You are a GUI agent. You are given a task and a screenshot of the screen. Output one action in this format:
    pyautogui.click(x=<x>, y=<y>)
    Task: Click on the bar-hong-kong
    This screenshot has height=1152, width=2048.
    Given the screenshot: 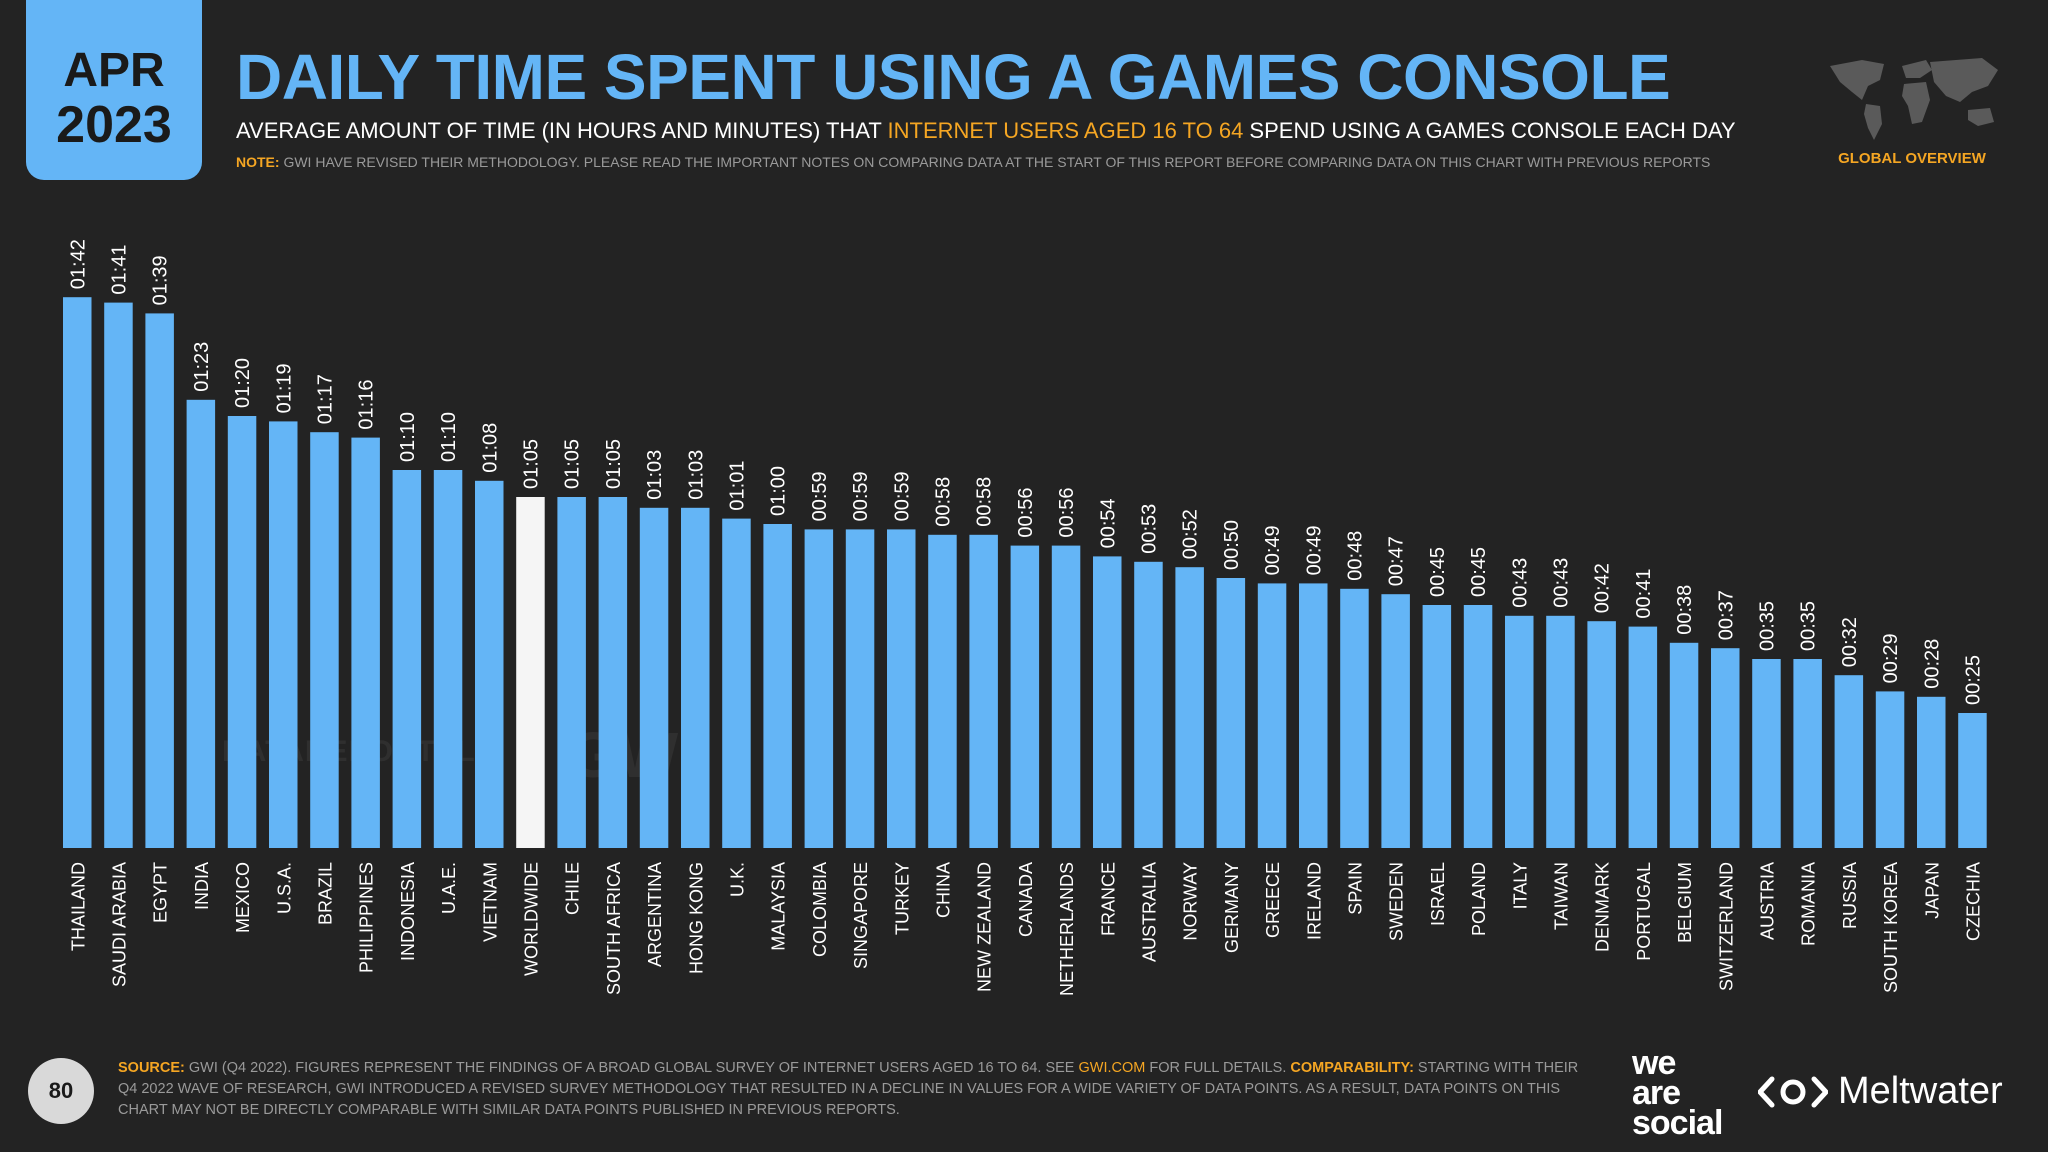 What is the action you would take?
    pyautogui.click(x=695, y=677)
    